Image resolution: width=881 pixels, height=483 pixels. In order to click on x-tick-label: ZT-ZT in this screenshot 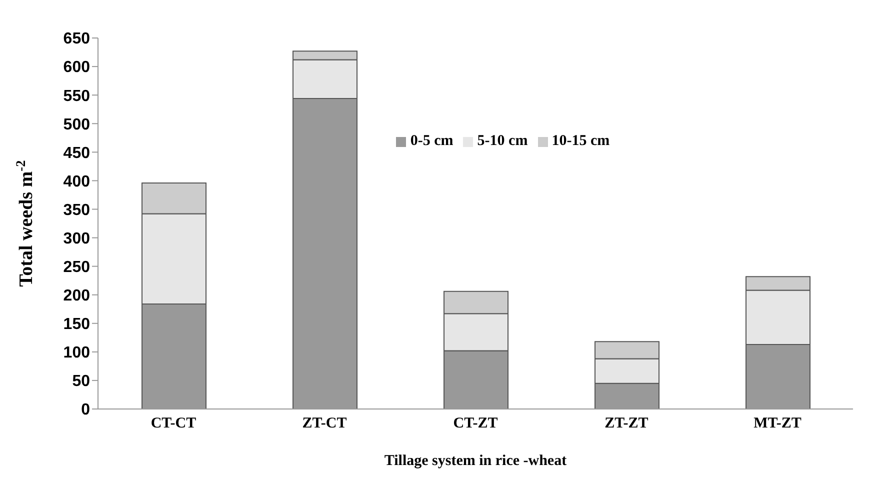, I will do `click(626, 424)`.